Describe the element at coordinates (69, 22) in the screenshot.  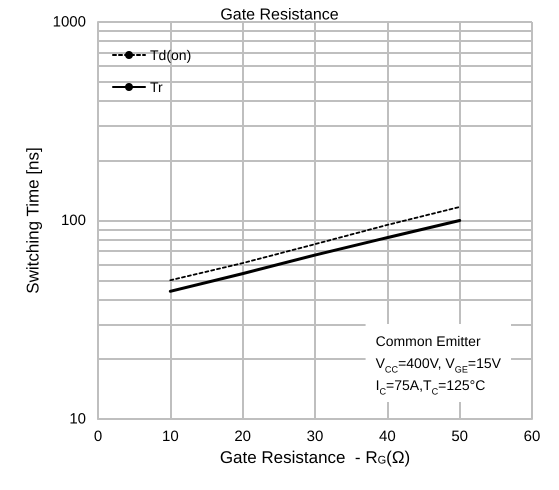
I see `y-tick-label: 1000` at that location.